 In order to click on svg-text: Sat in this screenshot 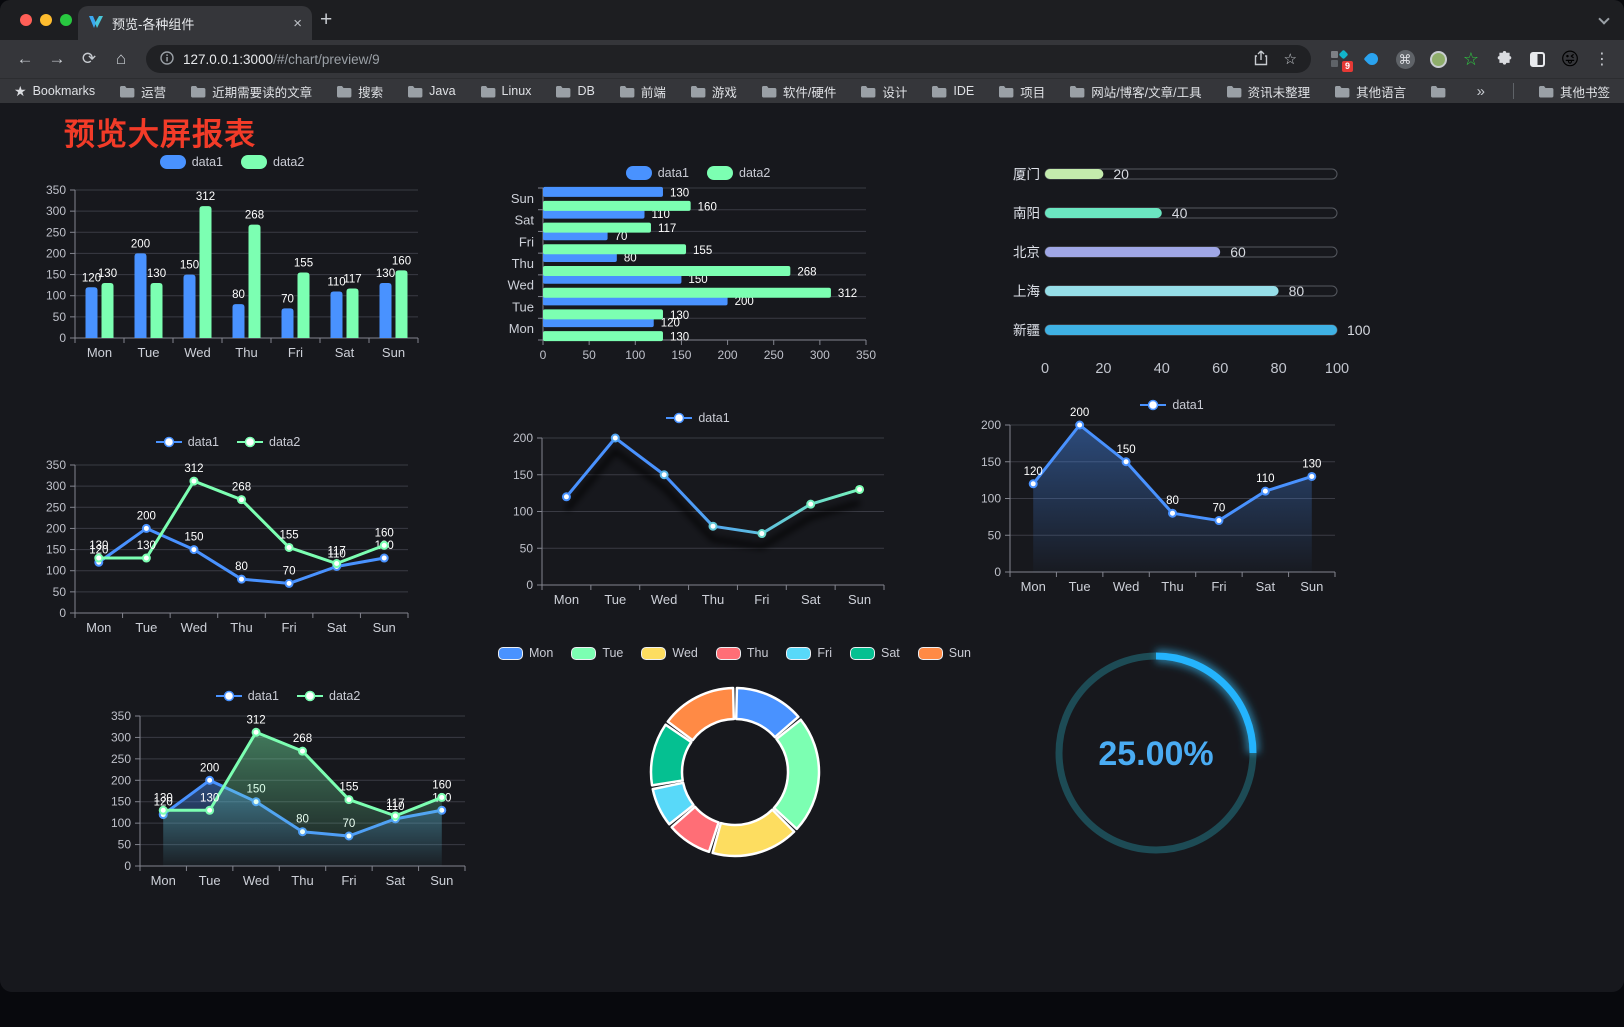, I will do `click(524, 220)`.